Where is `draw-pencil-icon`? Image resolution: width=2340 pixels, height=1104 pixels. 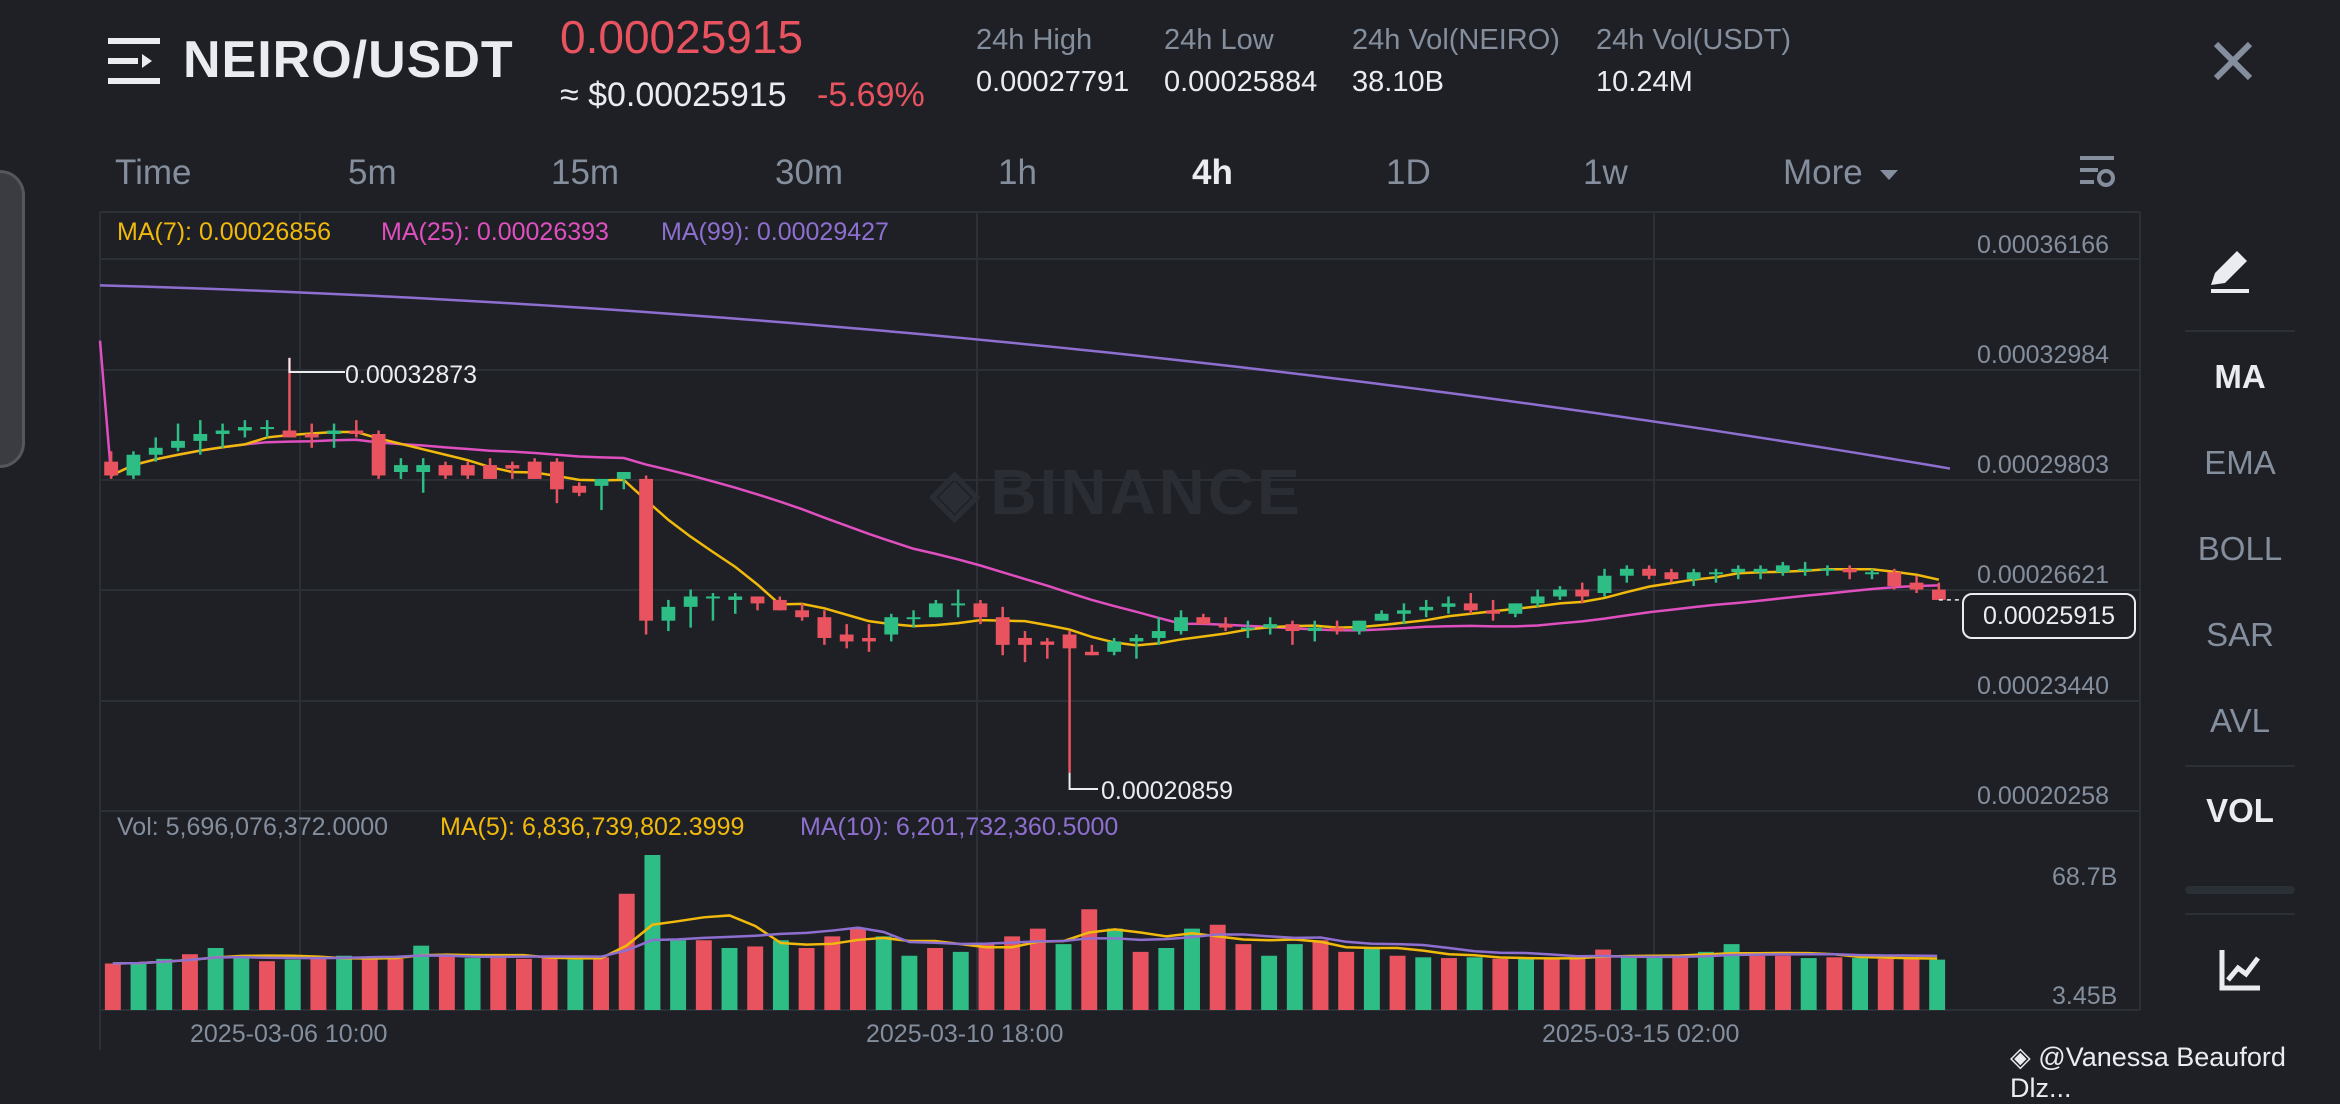 draw-pencil-icon is located at coordinates (2230, 272).